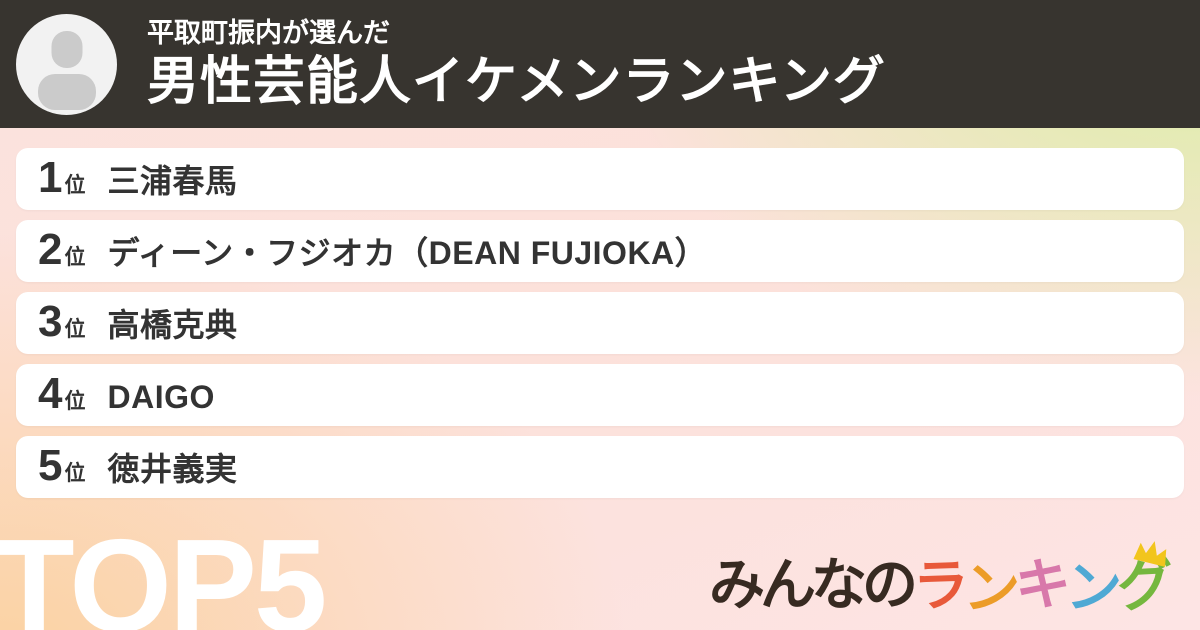 The height and width of the screenshot is (630, 1200). What do you see at coordinates (600, 179) in the screenshot?
I see `ranking-row-1: 1位 三浦春馬` at bounding box center [600, 179].